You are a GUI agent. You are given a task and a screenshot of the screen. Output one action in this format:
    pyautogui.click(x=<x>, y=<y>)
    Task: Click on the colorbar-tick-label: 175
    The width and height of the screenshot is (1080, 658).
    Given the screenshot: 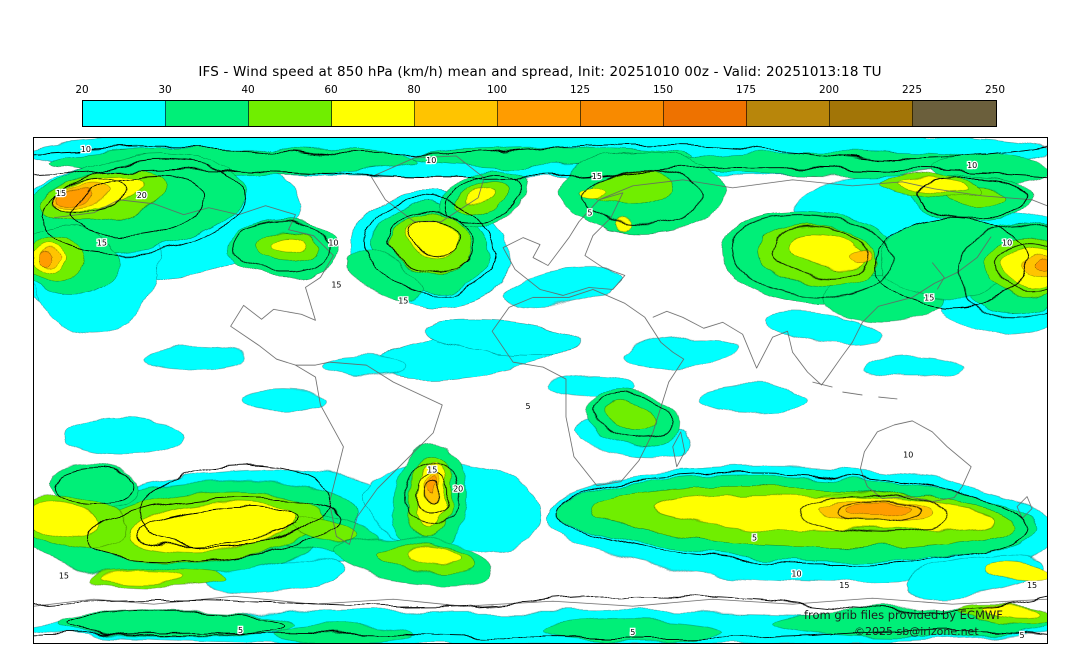 What is the action you would take?
    pyautogui.click(x=746, y=90)
    